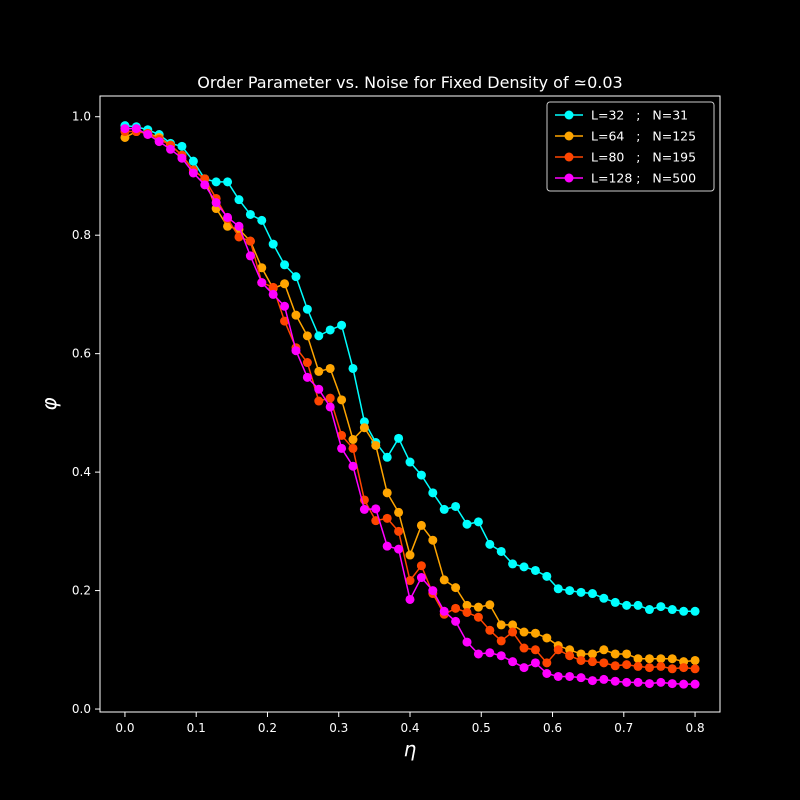  What do you see at coordinates (410, 749) in the screenshot?
I see `x-axis-label: η` at bounding box center [410, 749].